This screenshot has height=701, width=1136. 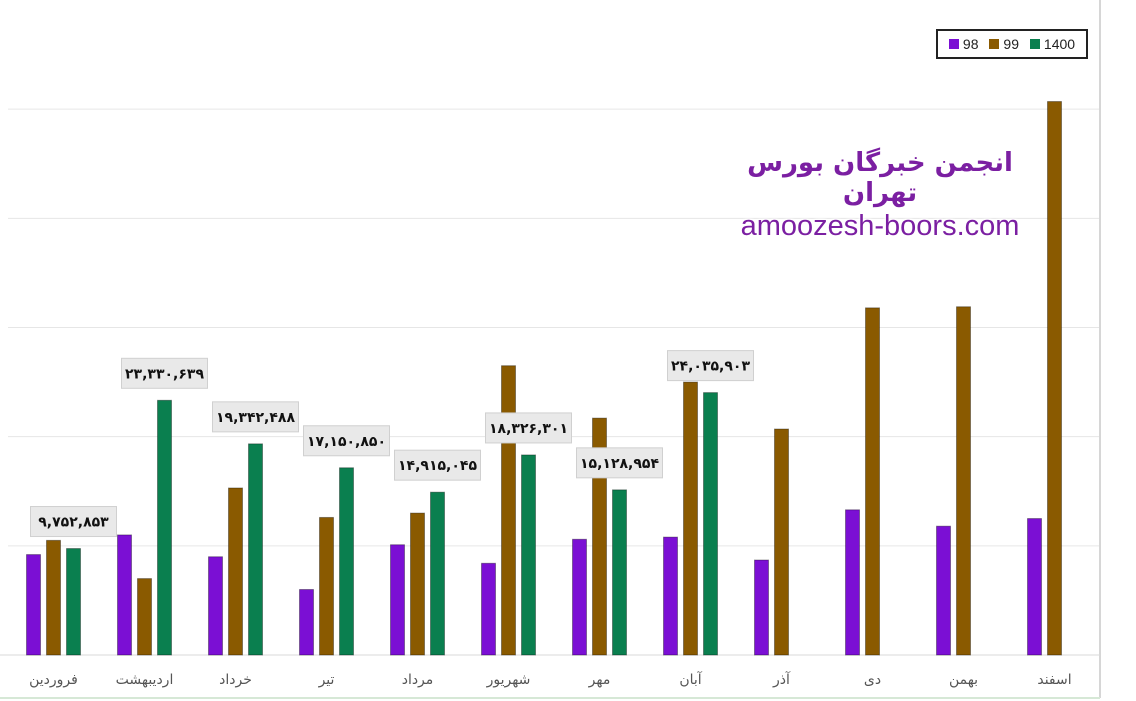 I want to click on data-label-1400-6: ۱۵,۱۲۸,۹۵۴, so click(x=619, y=463).